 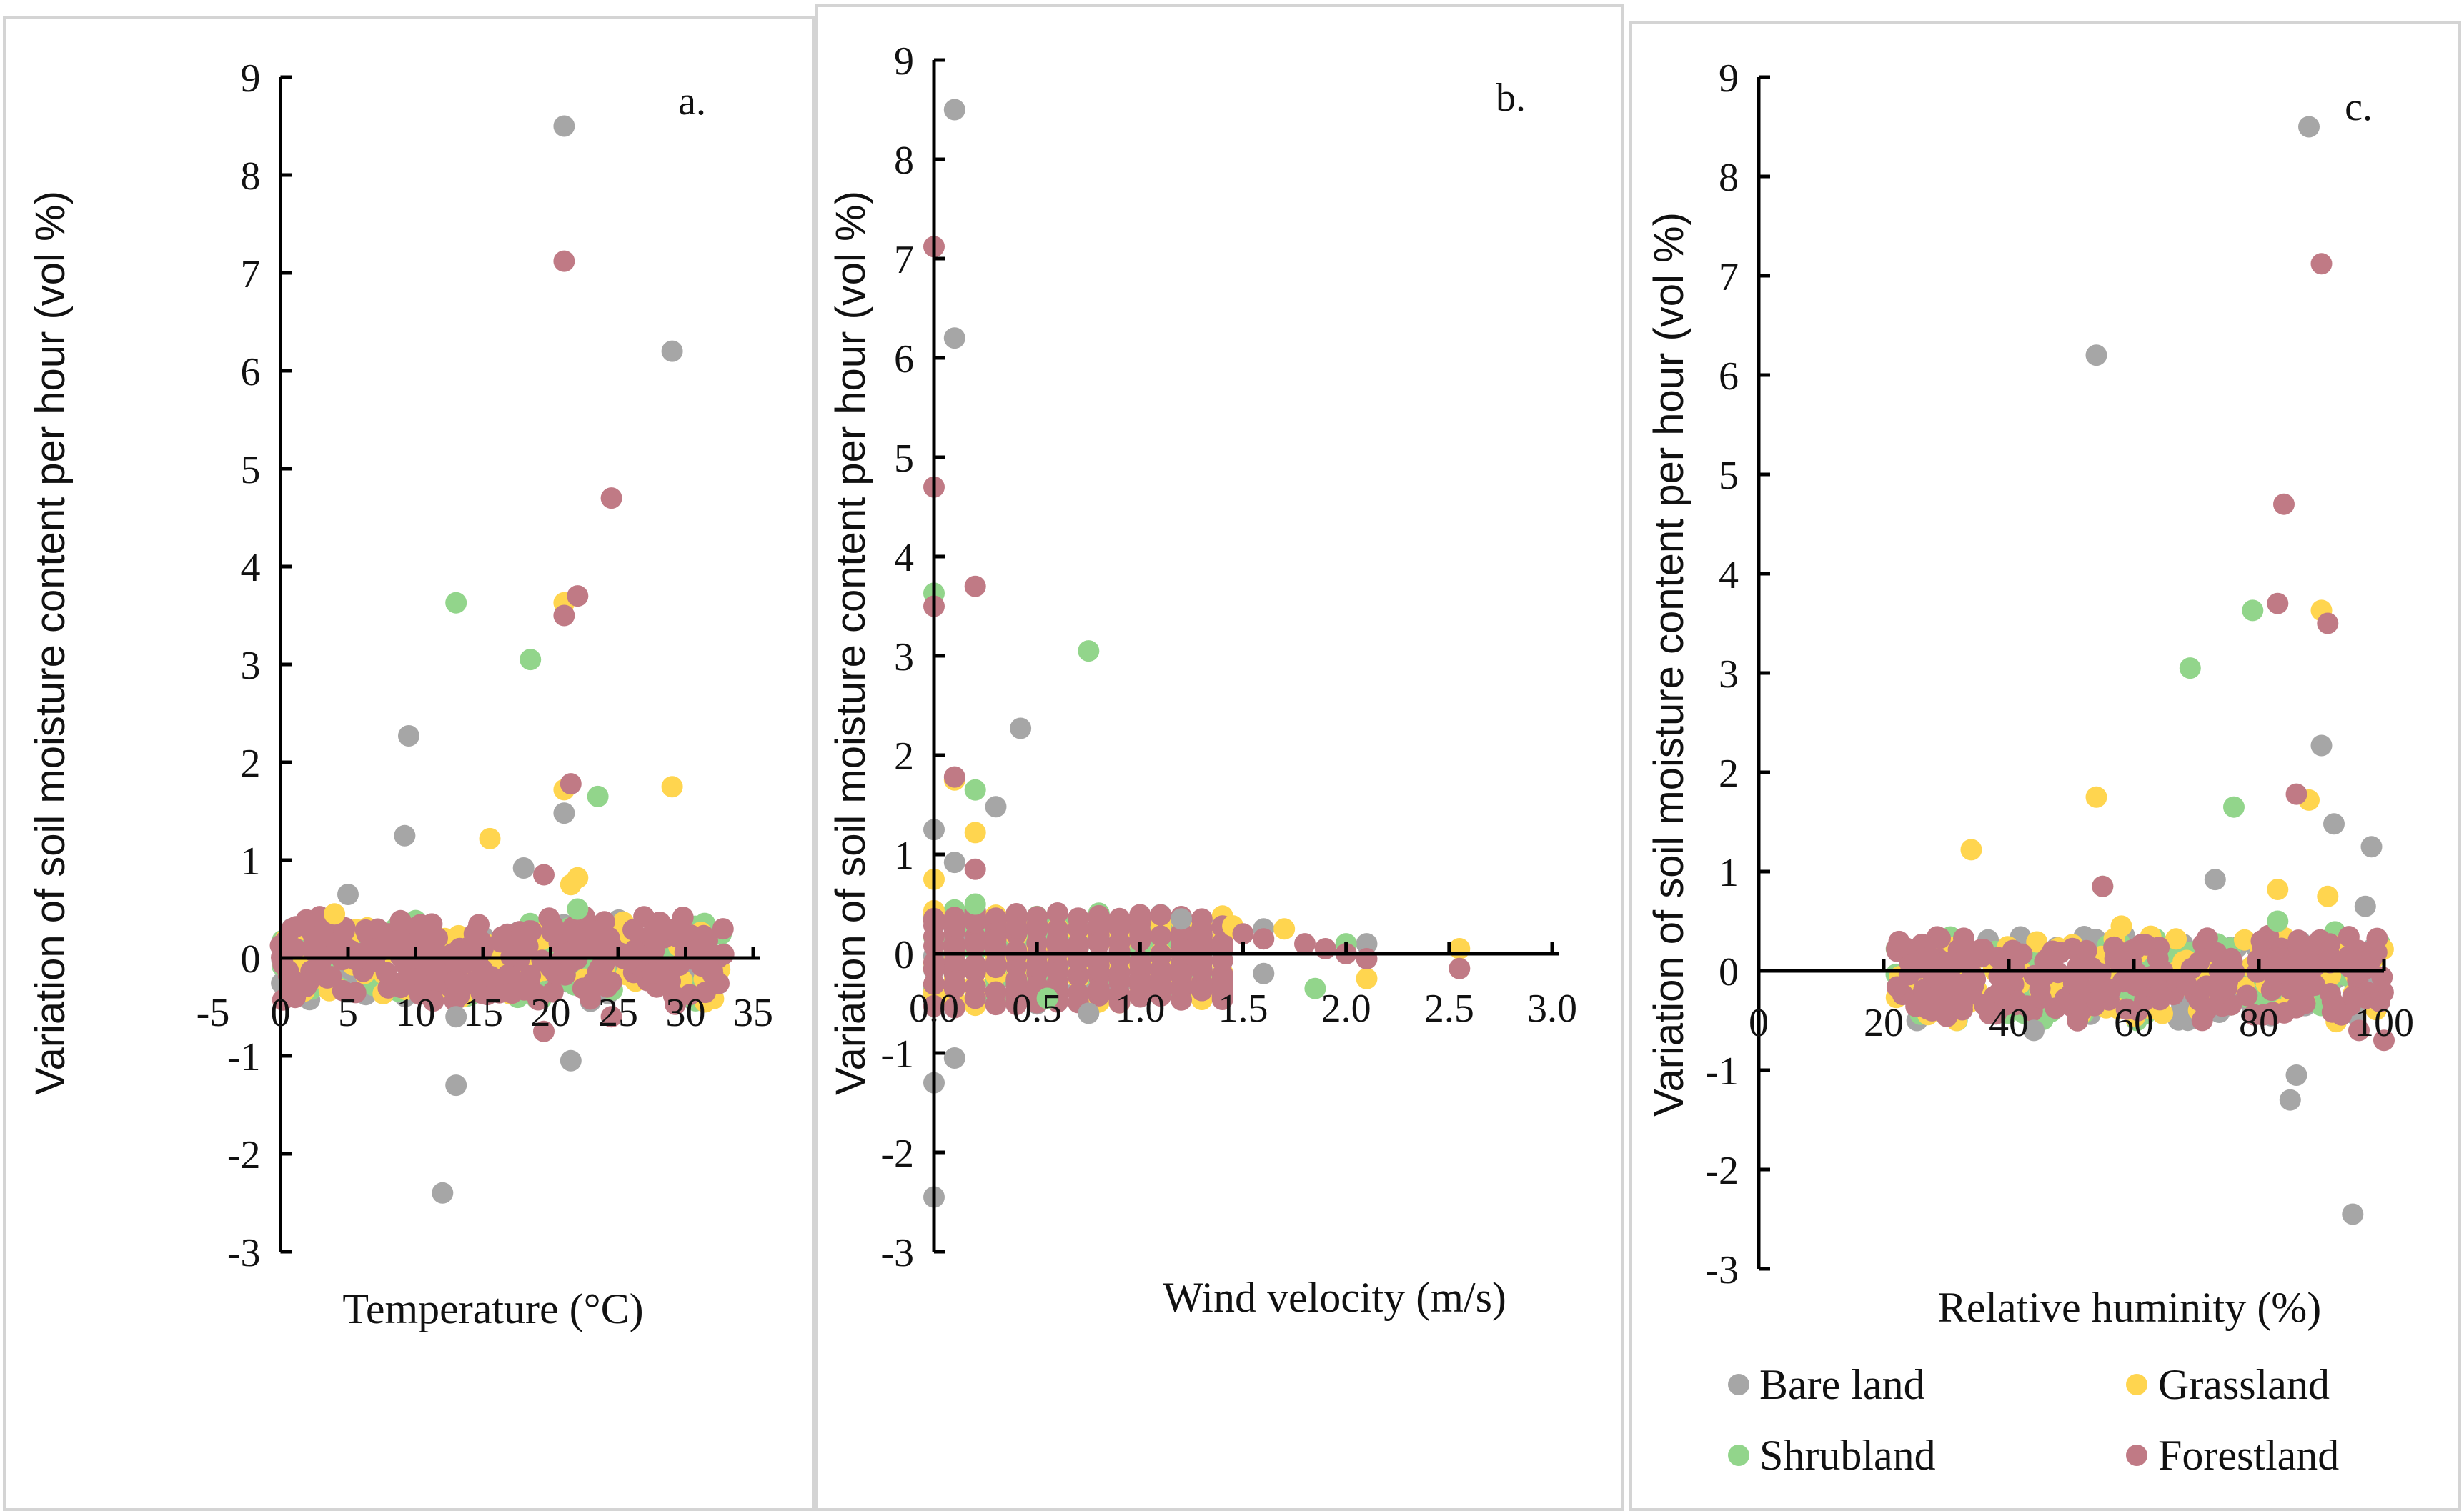 I want to click on panel-label: a., so click(x=692, y=101).